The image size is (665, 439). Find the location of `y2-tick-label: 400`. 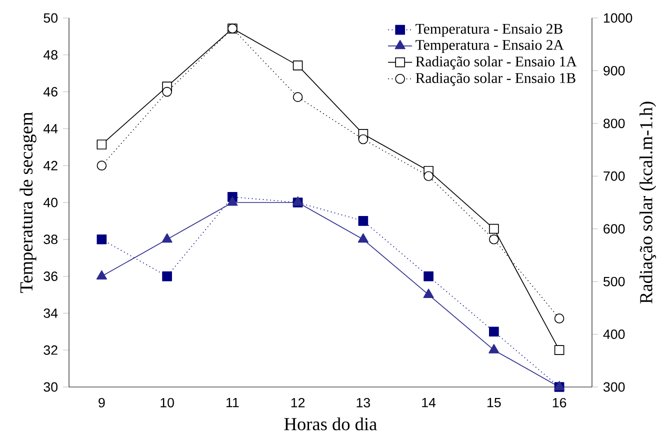

y2-tick-label: 400 is located at coordinates (614, 335).